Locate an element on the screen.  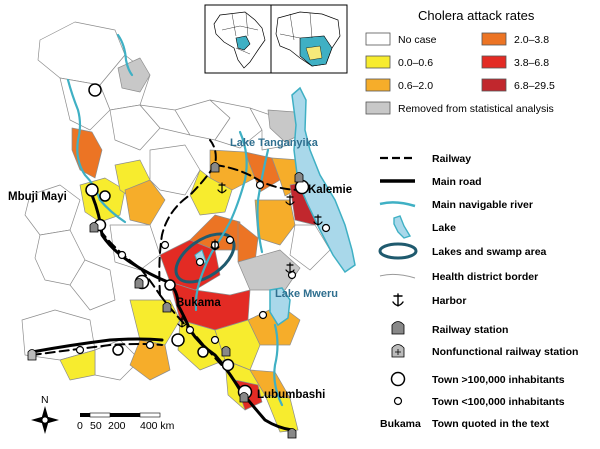
scale-tick-50: 50 is located at coordinates (96, 426).